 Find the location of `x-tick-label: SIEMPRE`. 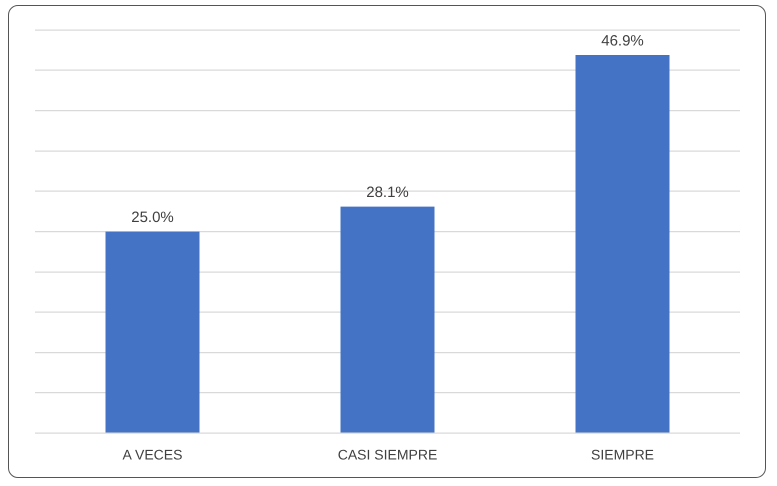

x-tick-label: SIEMPRE is located at coordinates (622, 454).